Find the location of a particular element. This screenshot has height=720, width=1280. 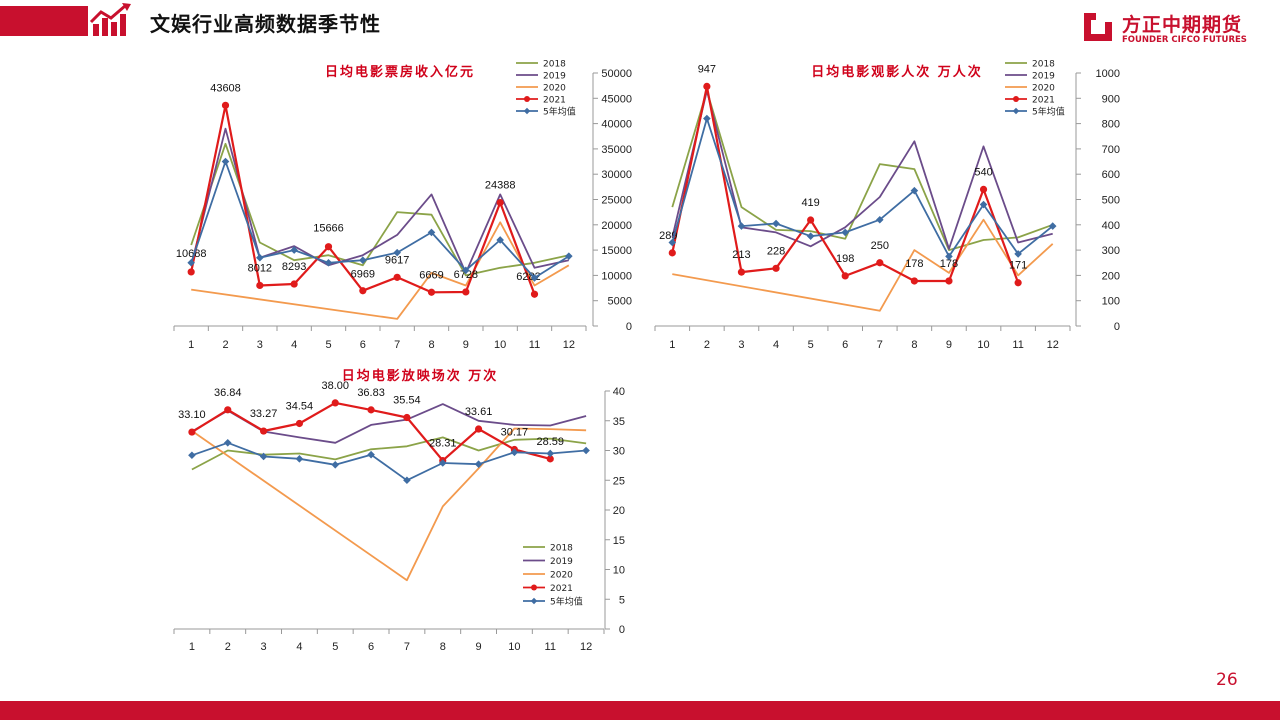

y-tick-label: 200 is located at coordinates (1111, 276).